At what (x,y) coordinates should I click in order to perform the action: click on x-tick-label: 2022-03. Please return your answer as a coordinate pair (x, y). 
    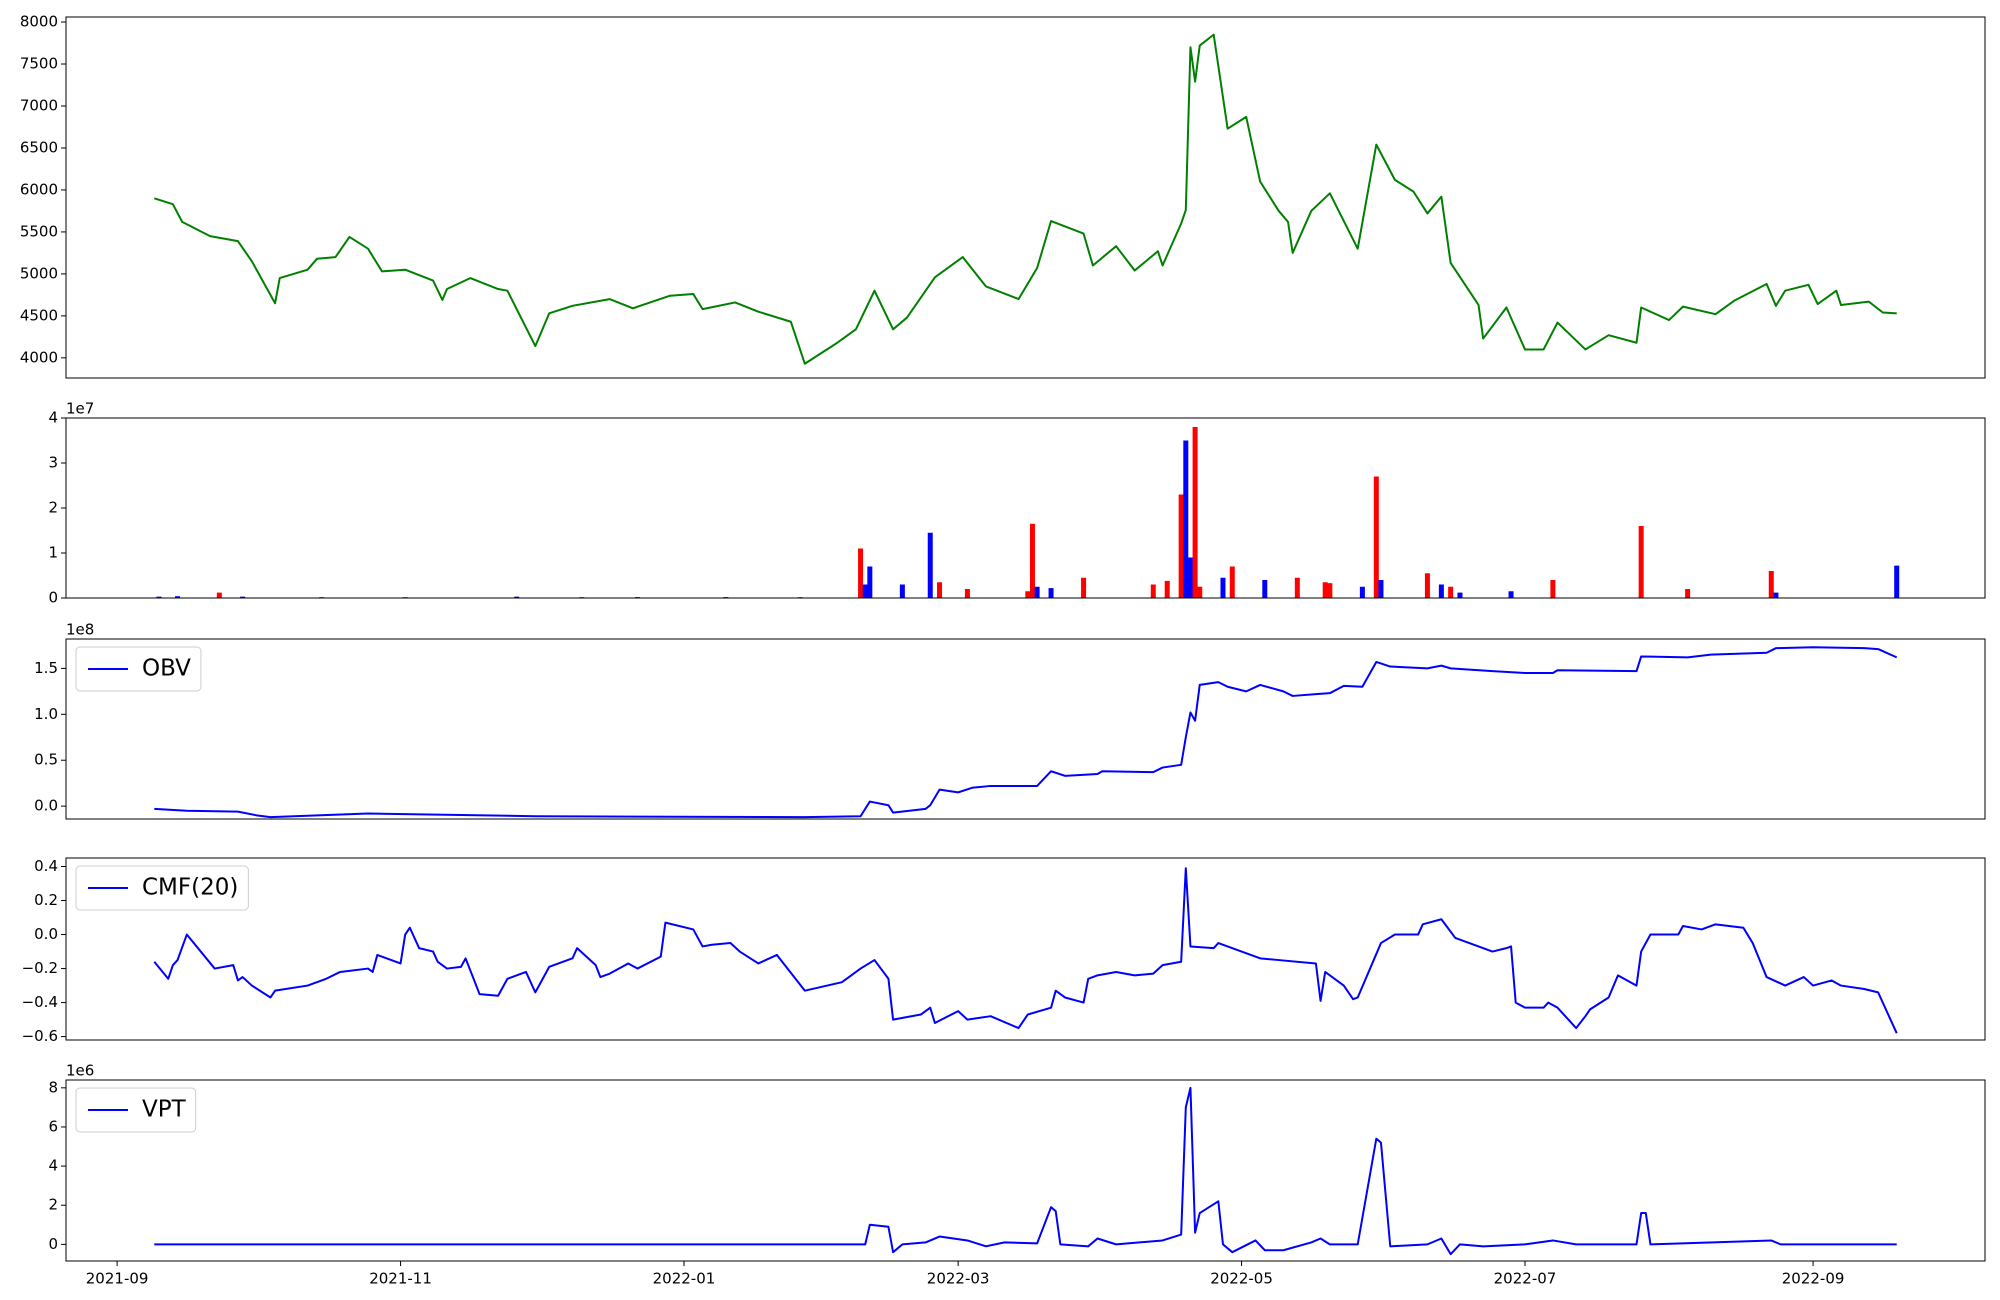
    Looking at the image, I should click on (958, 1279).